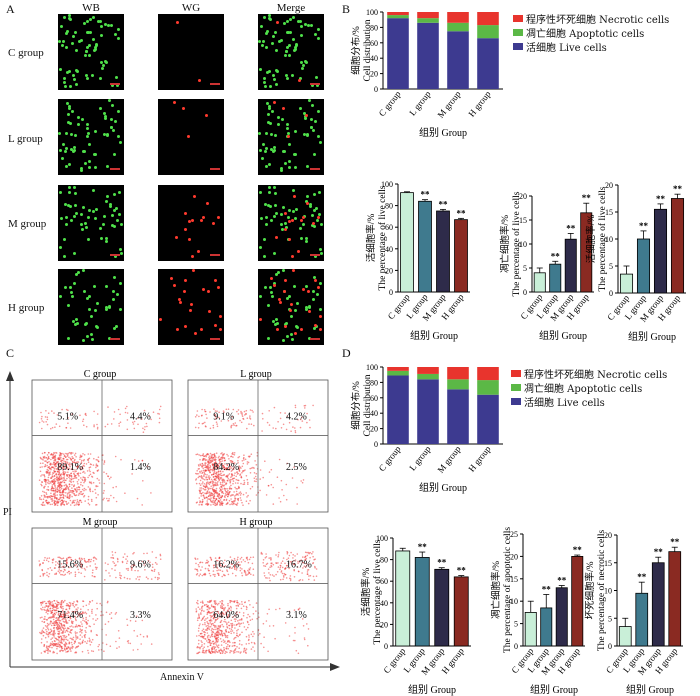 The height and width of the screenshot is (696, 700). Describe the element at coordinates (525, 268) in the screenshot. I see `y-tick-label: 5` at that location.